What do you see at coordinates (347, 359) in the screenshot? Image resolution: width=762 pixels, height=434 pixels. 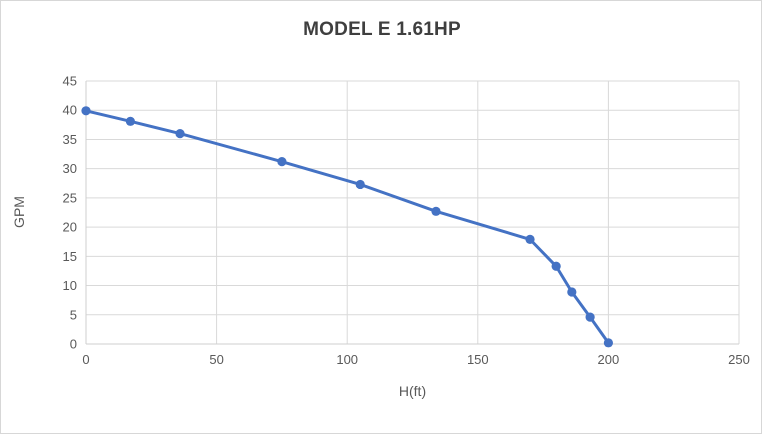 I see `x-tick-label: 100` at bounding box center [347, 359].